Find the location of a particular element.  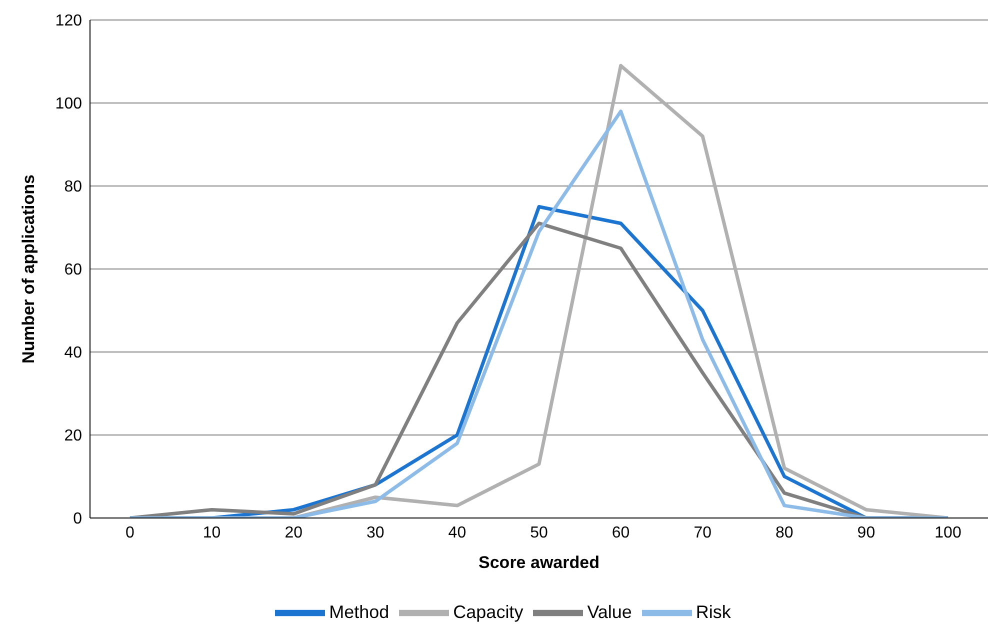

y-tick-label: 20 is located at coordinates (73, 436).